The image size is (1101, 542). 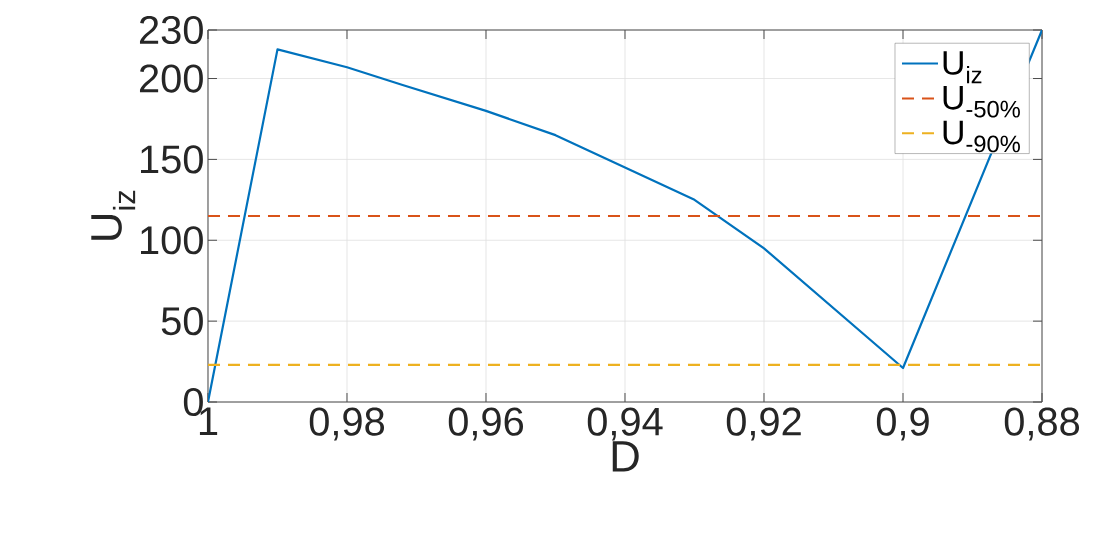 What do you see at coordinates (625, 456) in the screenshot?
I see `x-axis-title: D` at bounding box center [625, 456].